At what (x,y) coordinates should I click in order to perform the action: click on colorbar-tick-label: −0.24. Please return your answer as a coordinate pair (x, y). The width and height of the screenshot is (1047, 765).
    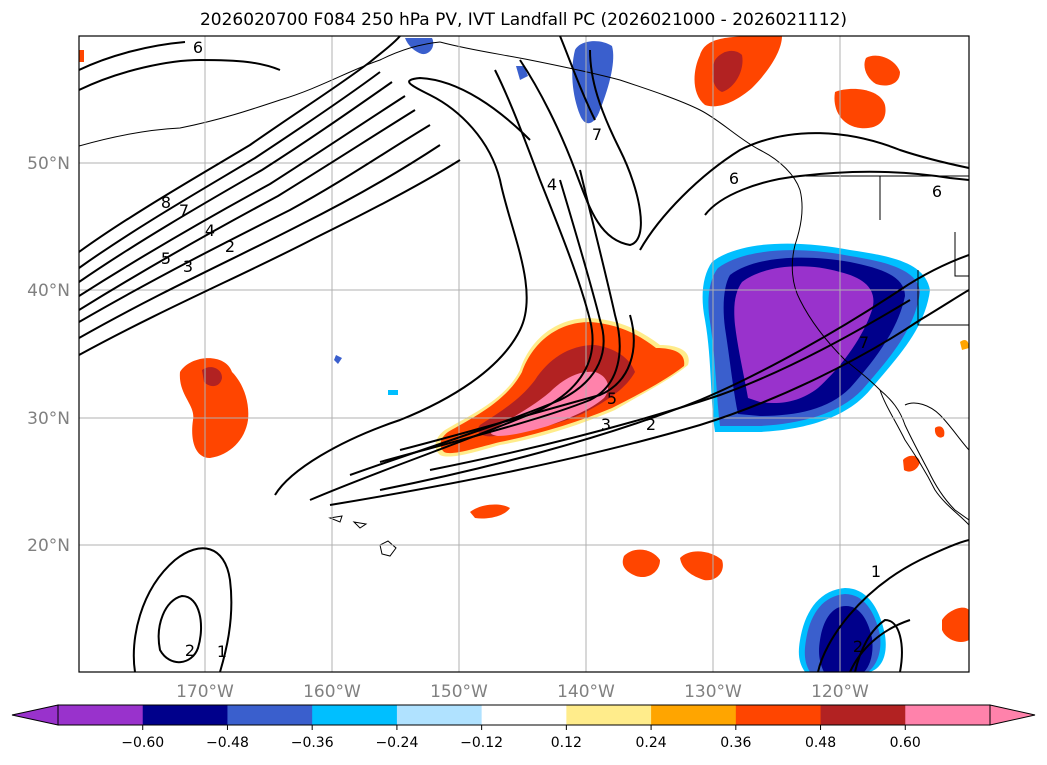
    Looking at the image, I should click on (396, 743).